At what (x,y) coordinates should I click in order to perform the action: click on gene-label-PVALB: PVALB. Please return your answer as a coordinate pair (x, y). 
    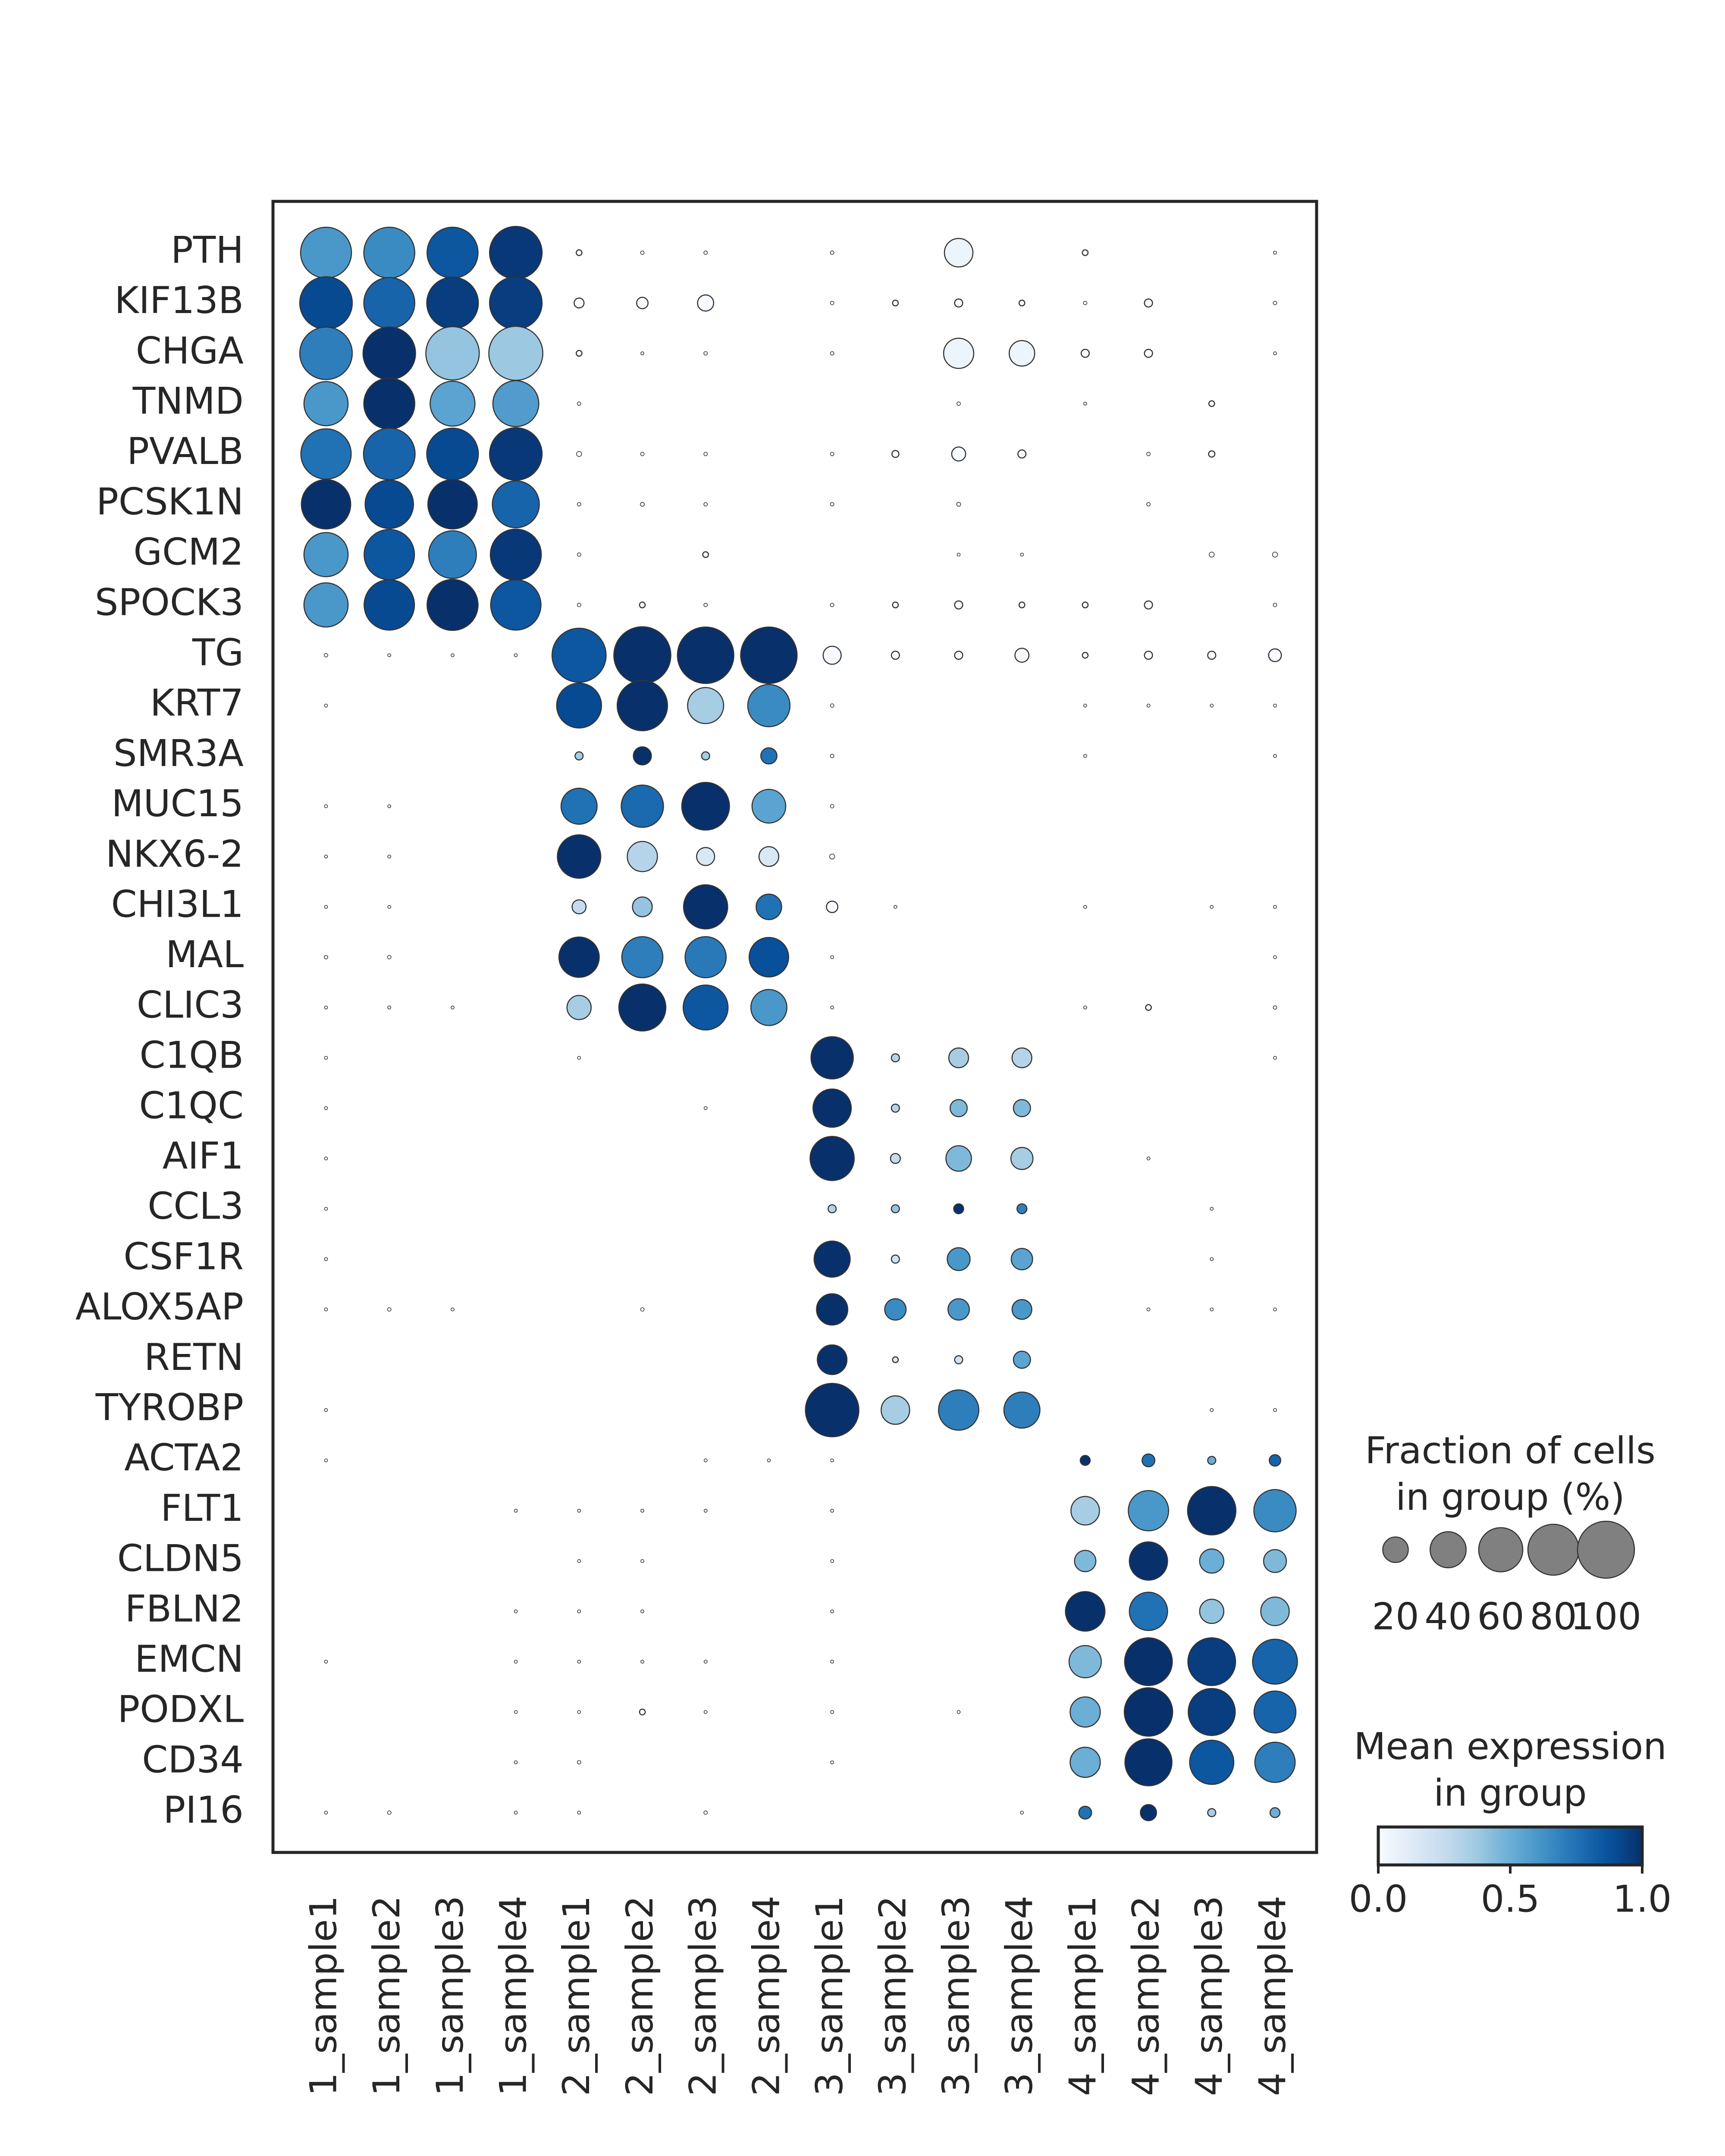
    Looking at the image, I should click on (185, 451).